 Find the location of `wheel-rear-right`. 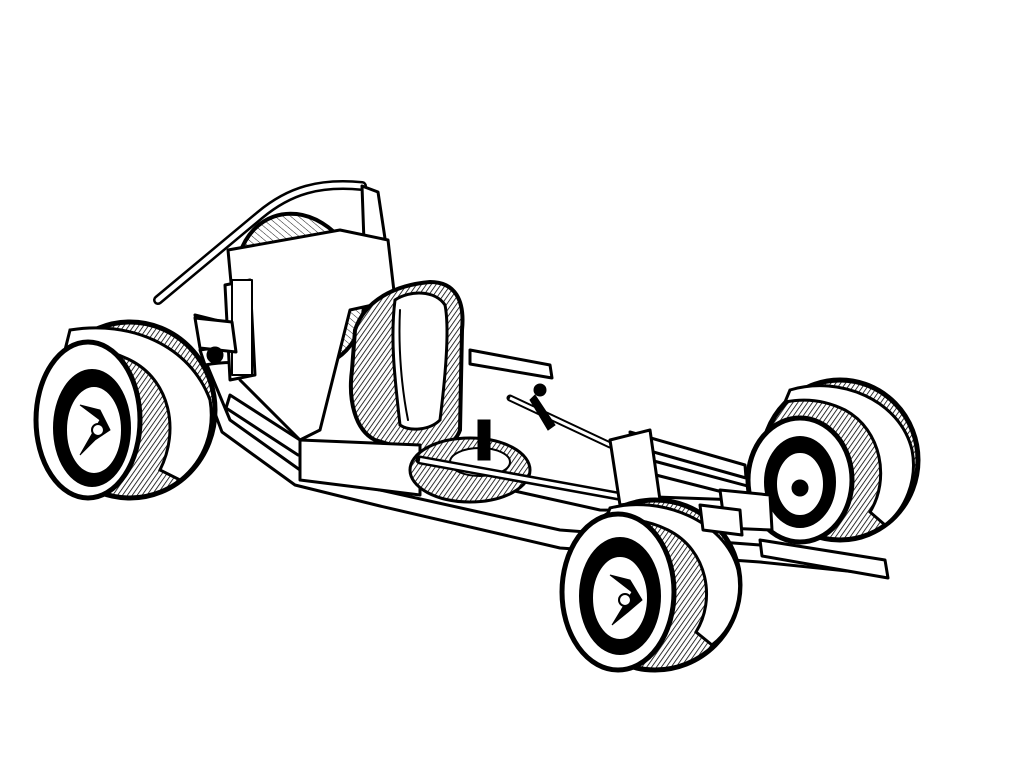

wheel-rear-right is located at coordinates (833, 461).